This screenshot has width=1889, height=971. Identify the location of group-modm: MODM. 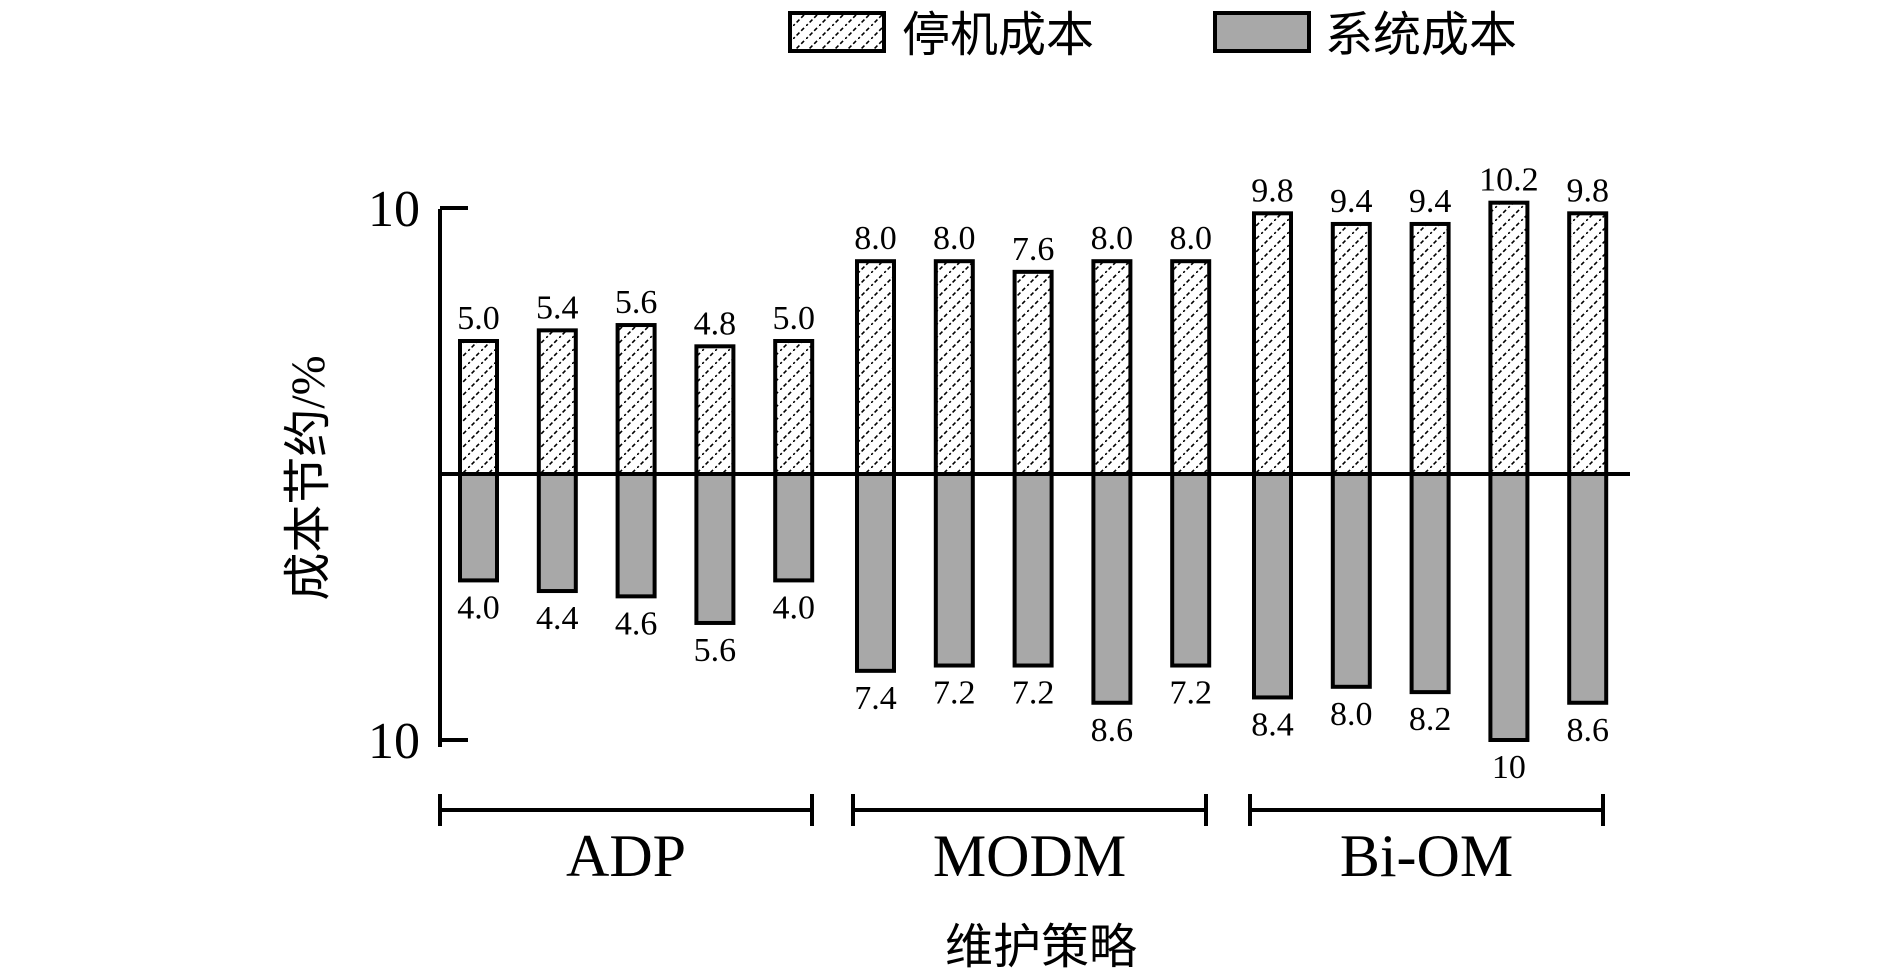
(1029, 841).